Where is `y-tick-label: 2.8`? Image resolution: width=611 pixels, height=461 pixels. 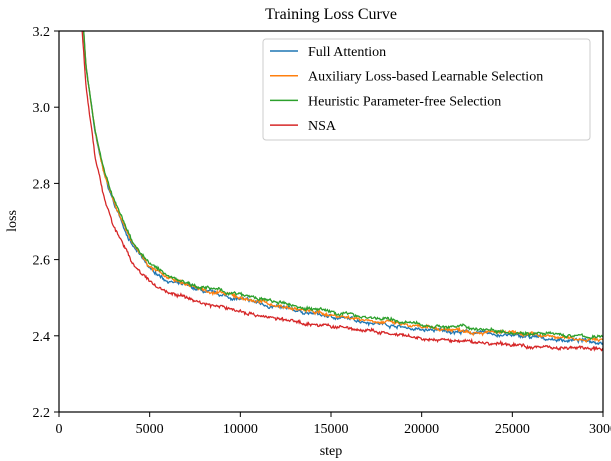
y-tick-label: 2.8 is located at coordinates (42, 184).